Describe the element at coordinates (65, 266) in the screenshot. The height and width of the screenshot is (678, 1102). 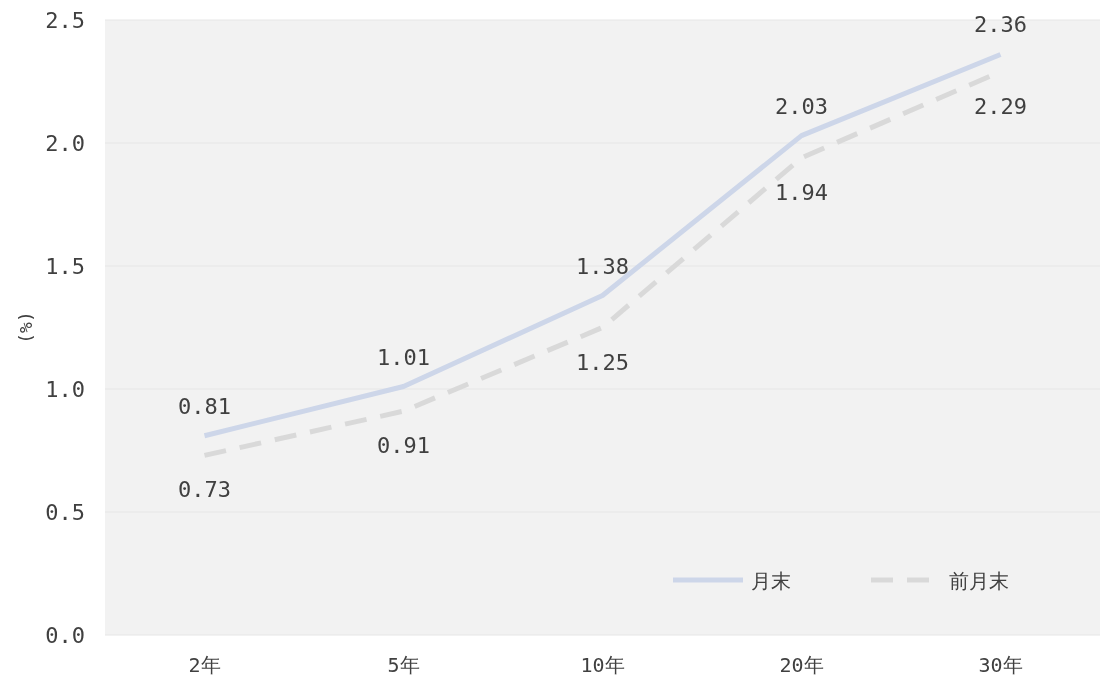
I see `y-tick-label: 1.5` at that location.